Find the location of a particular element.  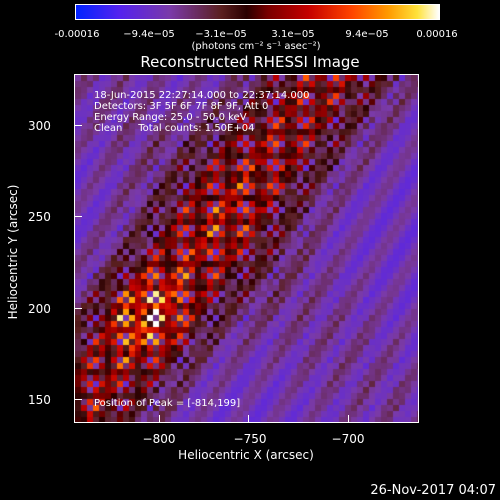

colorbar-tick: −3.1e−05 is located at coordinates (221, 34).